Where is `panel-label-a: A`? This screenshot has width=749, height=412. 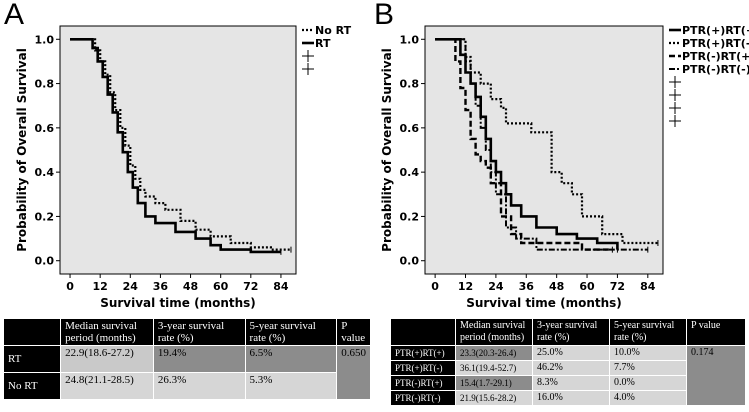
panel-label-a: A is located at coordinates (14, 15).